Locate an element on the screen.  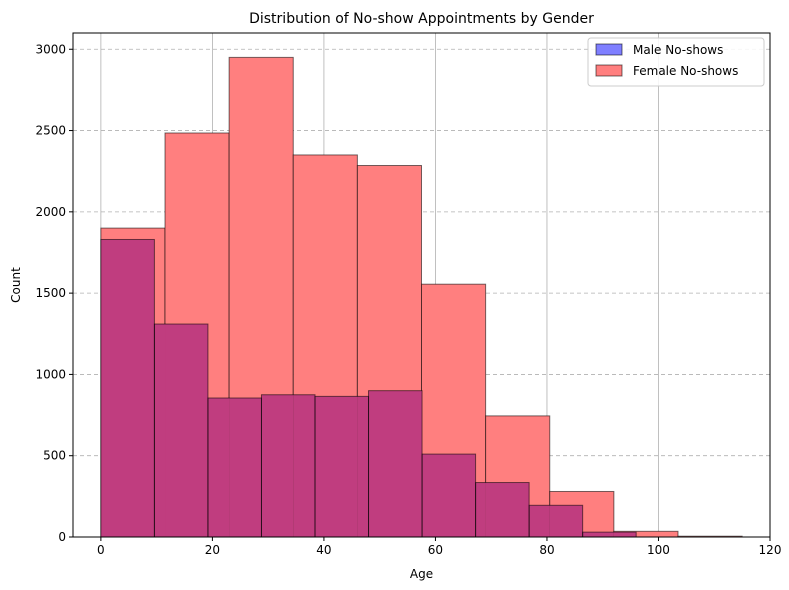
y-tick-label: 1500 is located at coordinates (50, 293).